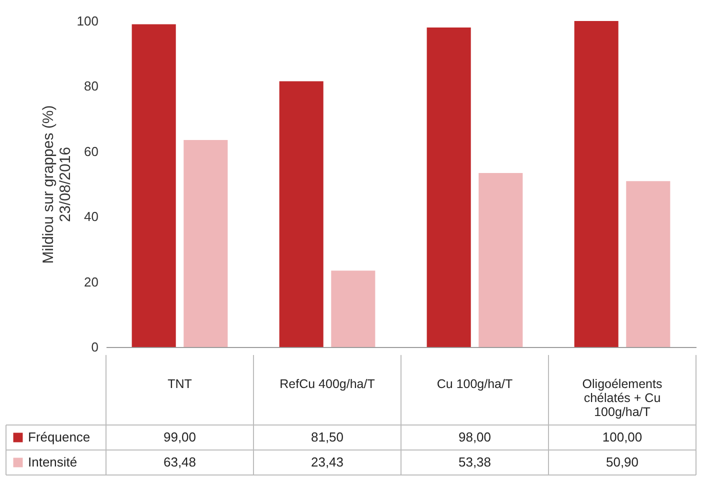 The height and width of the screenshot is (479, 712). Describe the element at coordinates (94, 347) in the screenshot. I see `y-tick-label: 0` at that location.